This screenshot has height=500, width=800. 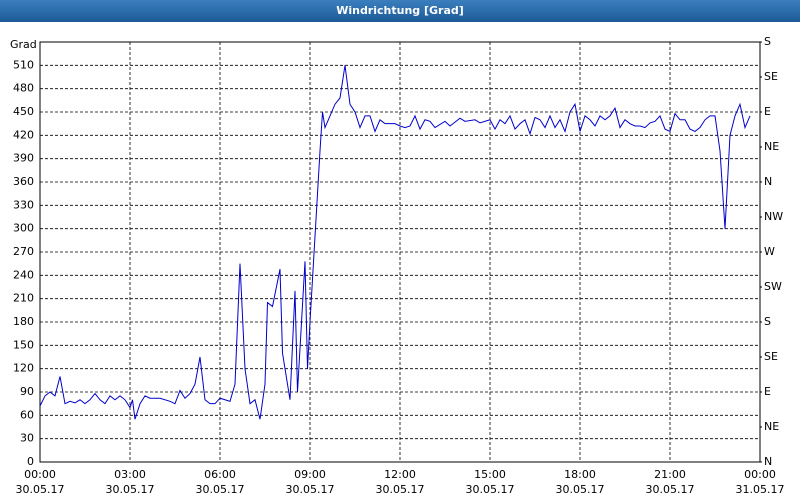 I want to click on y-tick-label: 330, so click(x=23, y=204).